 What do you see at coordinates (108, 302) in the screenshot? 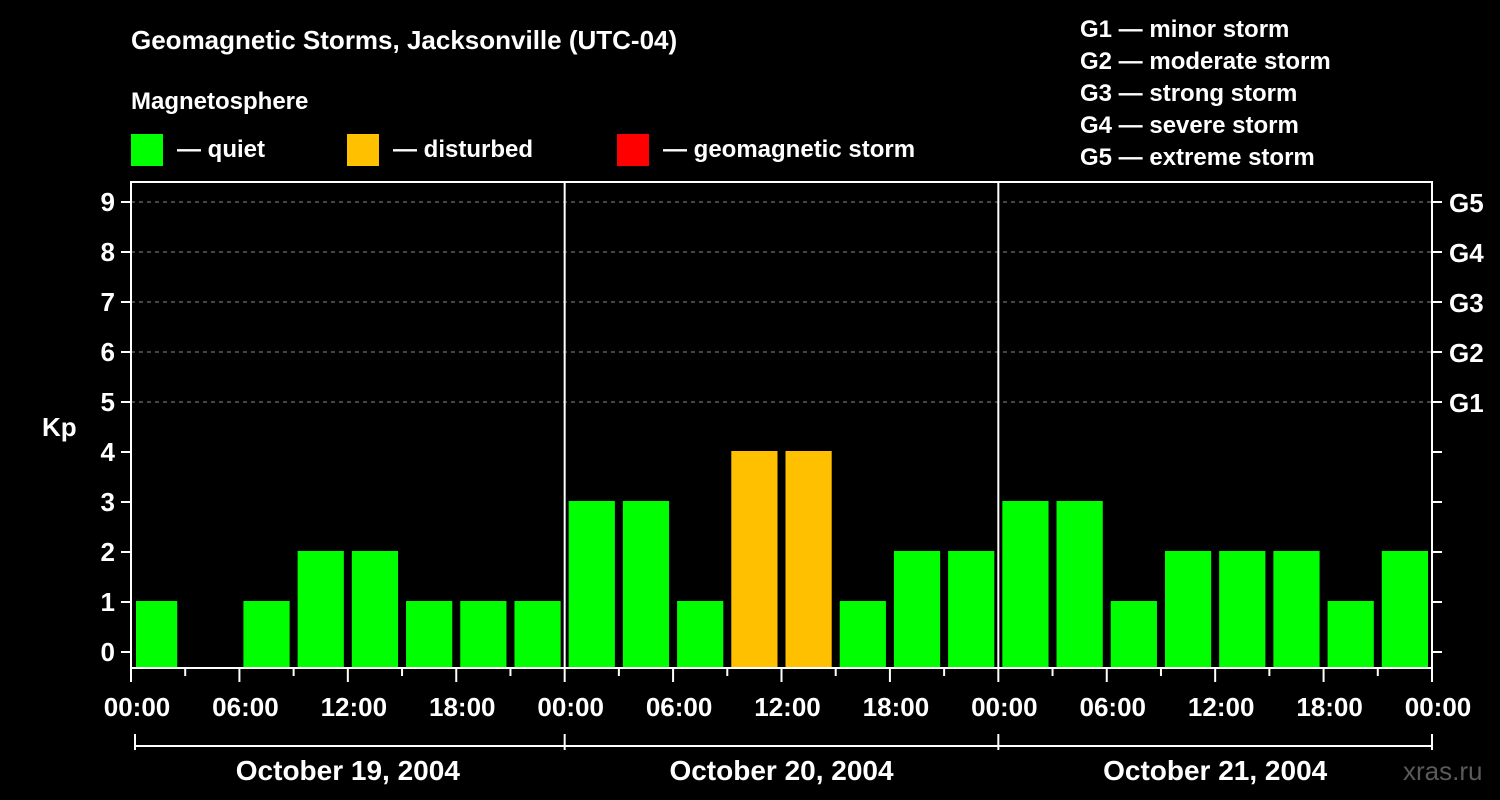
I see `y-tick-label: 7` at bounding box center [108, 302].